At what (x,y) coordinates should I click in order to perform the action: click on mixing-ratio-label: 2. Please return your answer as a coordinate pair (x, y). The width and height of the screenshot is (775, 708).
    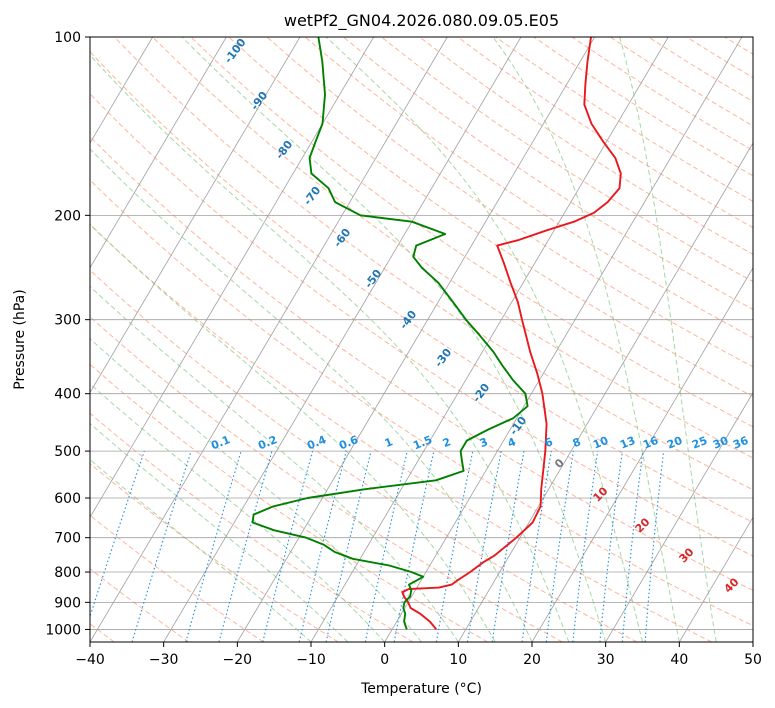
    Looking at the image, I should click on (447, 442).